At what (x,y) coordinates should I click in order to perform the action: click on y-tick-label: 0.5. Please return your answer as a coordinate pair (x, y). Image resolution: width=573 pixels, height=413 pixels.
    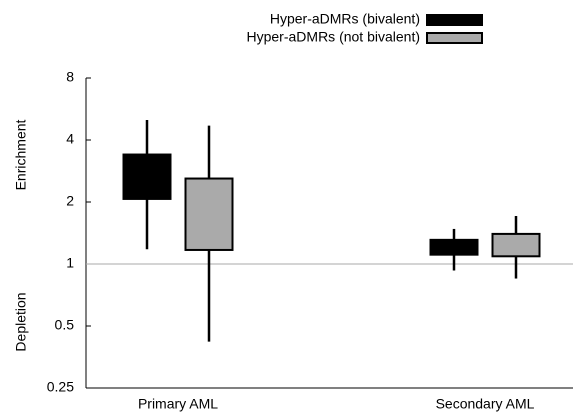
    Looking at the image, I should click on (65, 325).